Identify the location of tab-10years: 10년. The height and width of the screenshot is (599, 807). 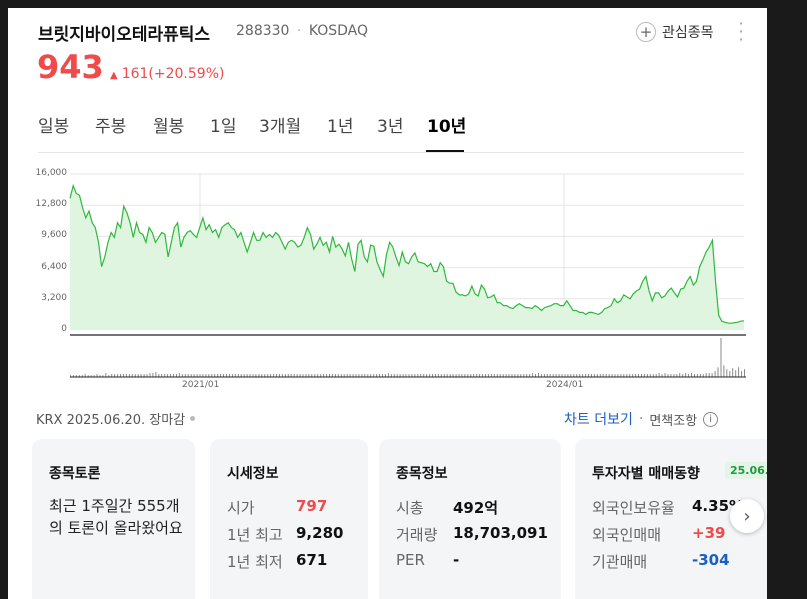
(447, 127).